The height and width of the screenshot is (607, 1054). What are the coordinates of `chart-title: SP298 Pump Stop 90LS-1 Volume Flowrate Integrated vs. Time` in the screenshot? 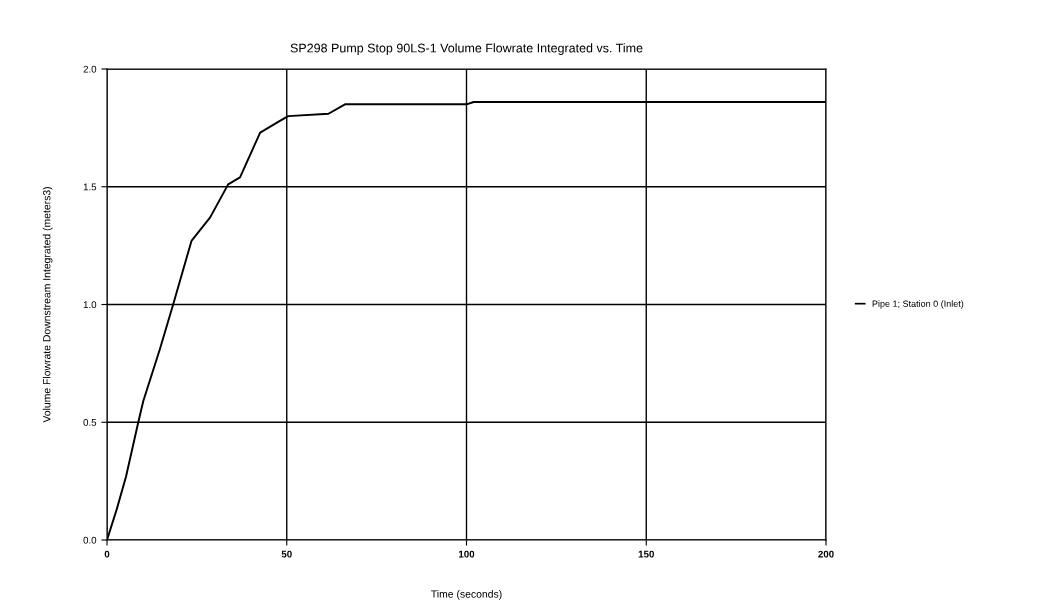 It's located at (466, 49).